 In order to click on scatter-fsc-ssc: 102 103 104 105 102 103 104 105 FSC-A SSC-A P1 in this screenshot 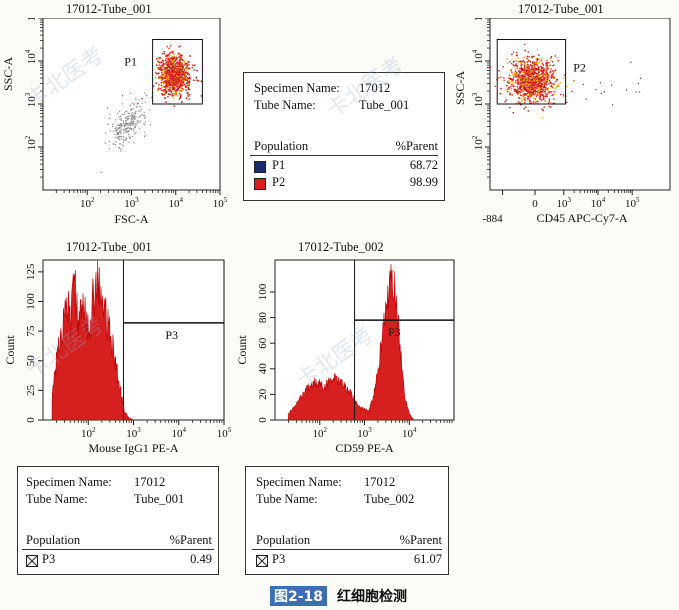, I will do `click(114, 122)`.